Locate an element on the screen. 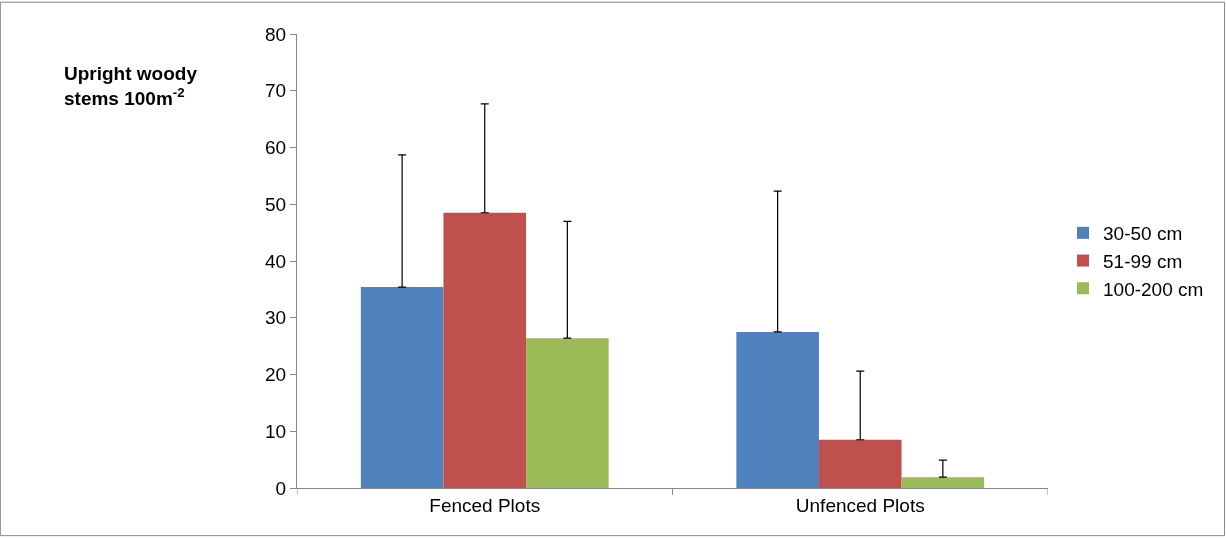  y-axis-title: Upright woody stems 100m$^{-2}$ is located at coordinates (131, 86).